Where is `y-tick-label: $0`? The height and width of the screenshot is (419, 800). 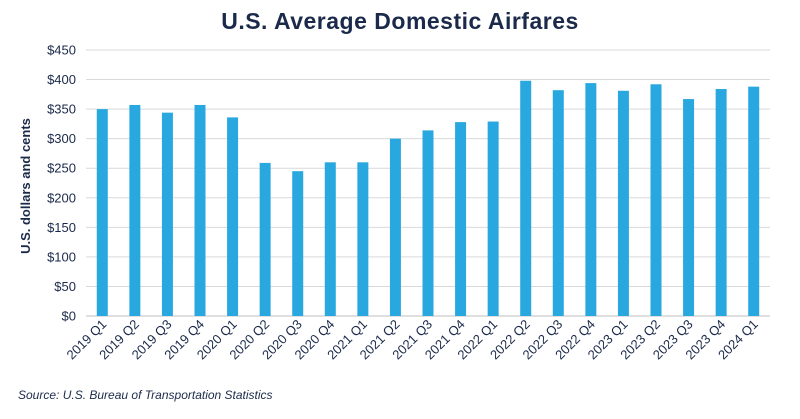 y-tick-label: $0 is located at coordinates (69, 316).